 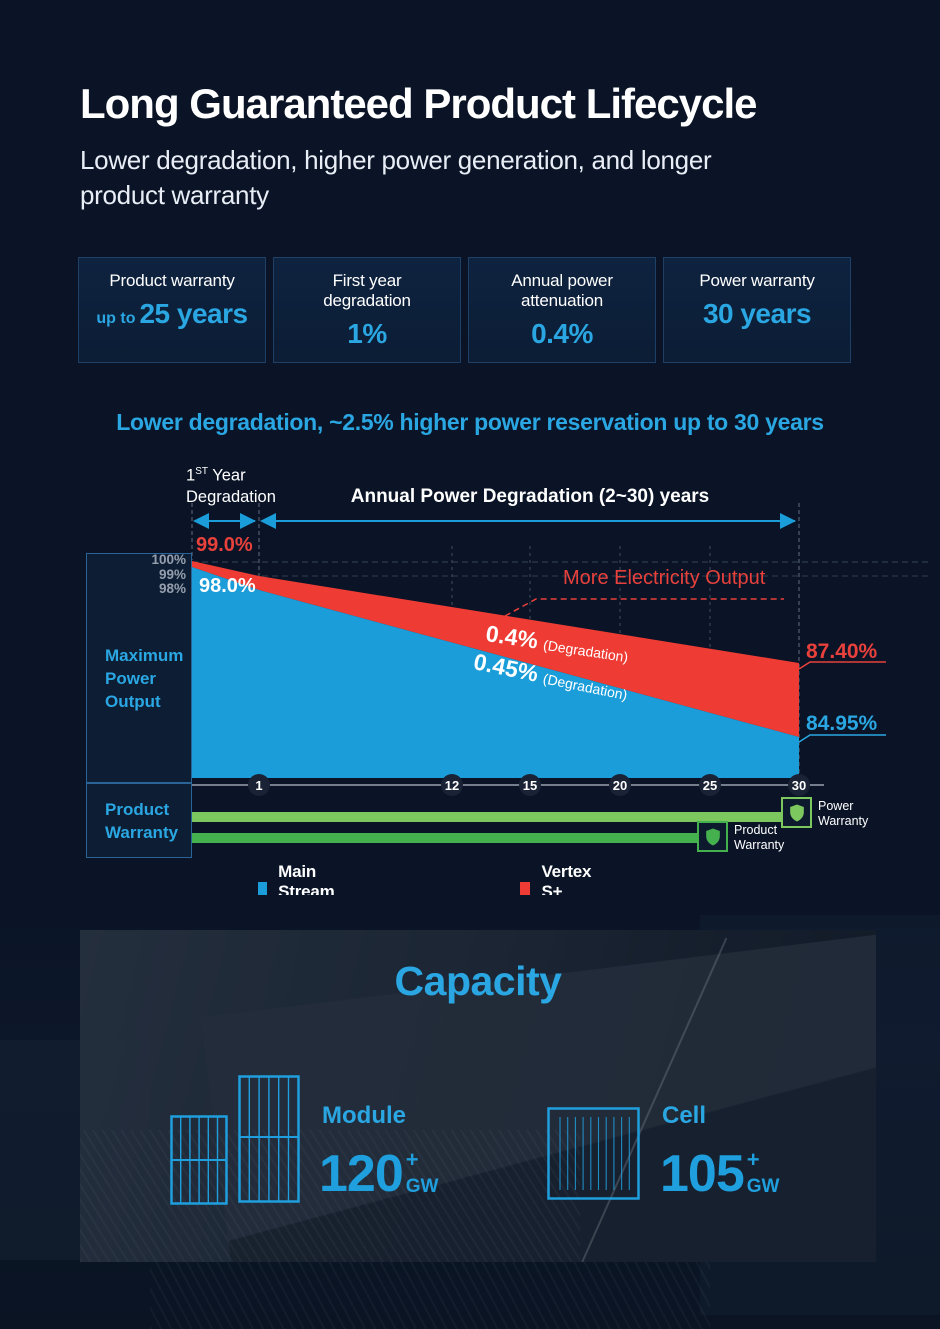 What do you see at coordinates (756, 830) in the screenshot?
I see `badge-line1: Product` at bounding box center [756, 830].